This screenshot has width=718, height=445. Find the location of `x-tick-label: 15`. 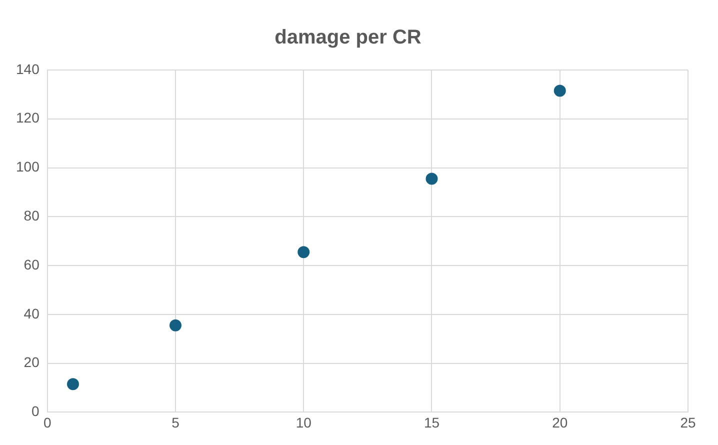

x-tick-label: 15 is located at coordinates (432, 422).